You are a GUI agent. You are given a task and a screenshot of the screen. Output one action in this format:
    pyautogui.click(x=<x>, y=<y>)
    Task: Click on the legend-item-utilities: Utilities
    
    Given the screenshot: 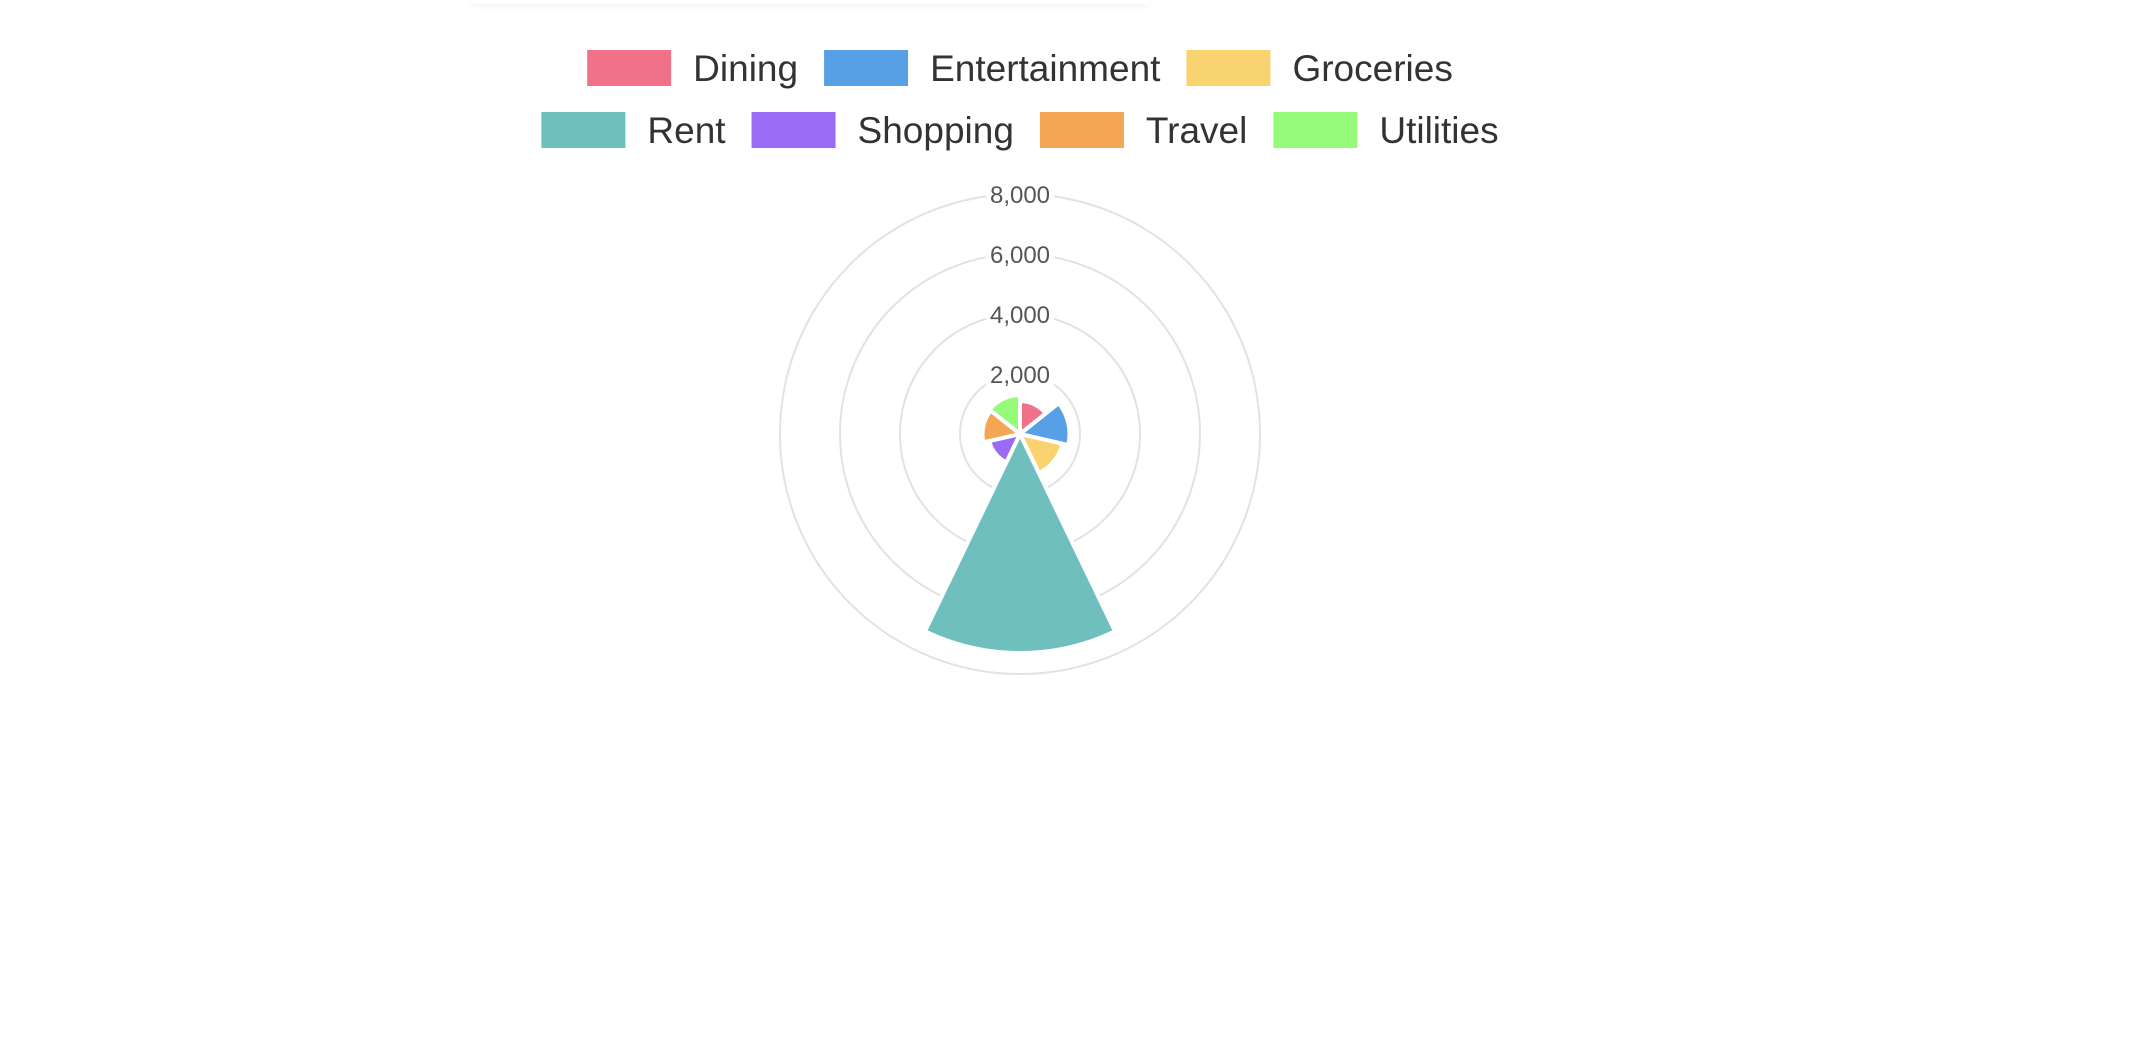 What is the action you would take?
    pyautogui.click(x=1386, y=130)
    